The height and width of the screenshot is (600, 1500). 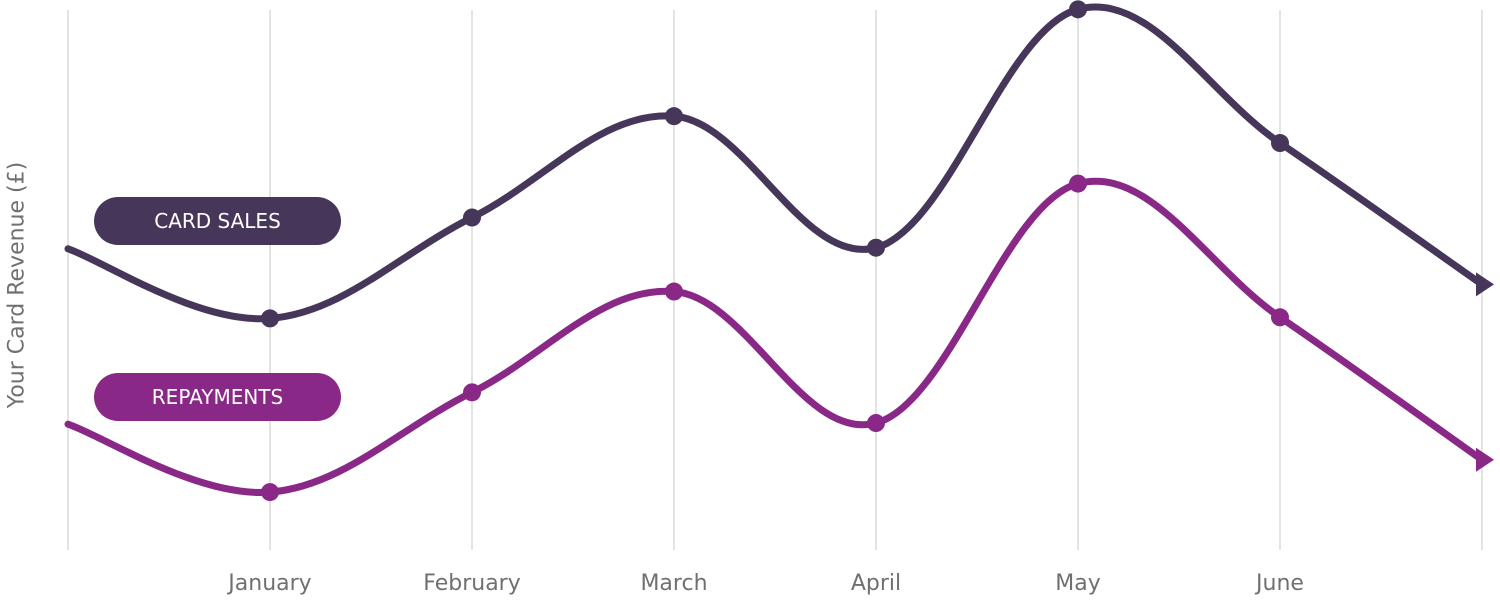 I want to click on x-axis-tick-labels: January February March April May June, so click(x=765, y=583).